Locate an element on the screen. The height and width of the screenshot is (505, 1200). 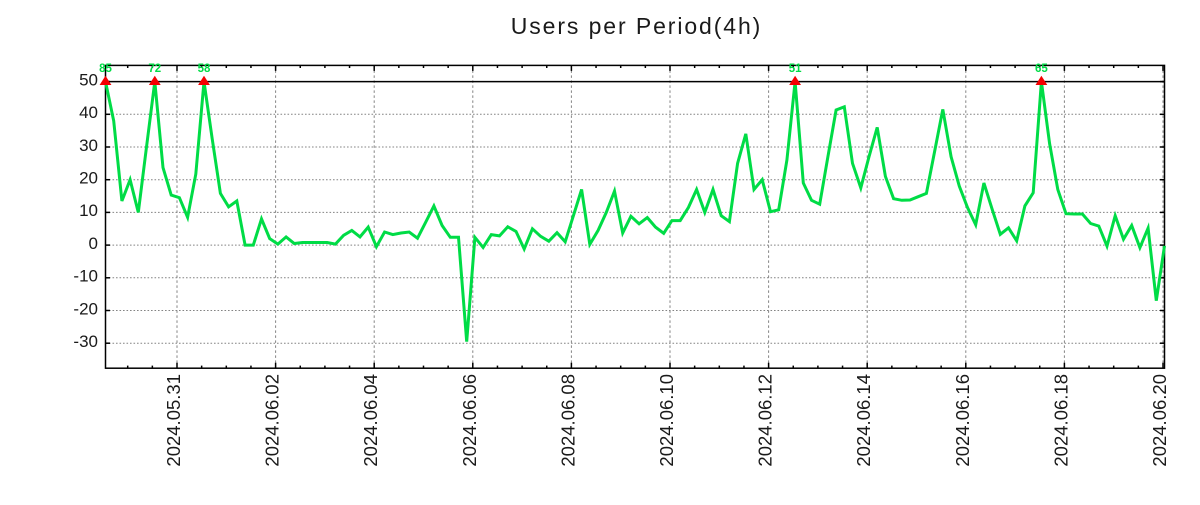
svg-text: 50 is located at coordinates (88, 79).